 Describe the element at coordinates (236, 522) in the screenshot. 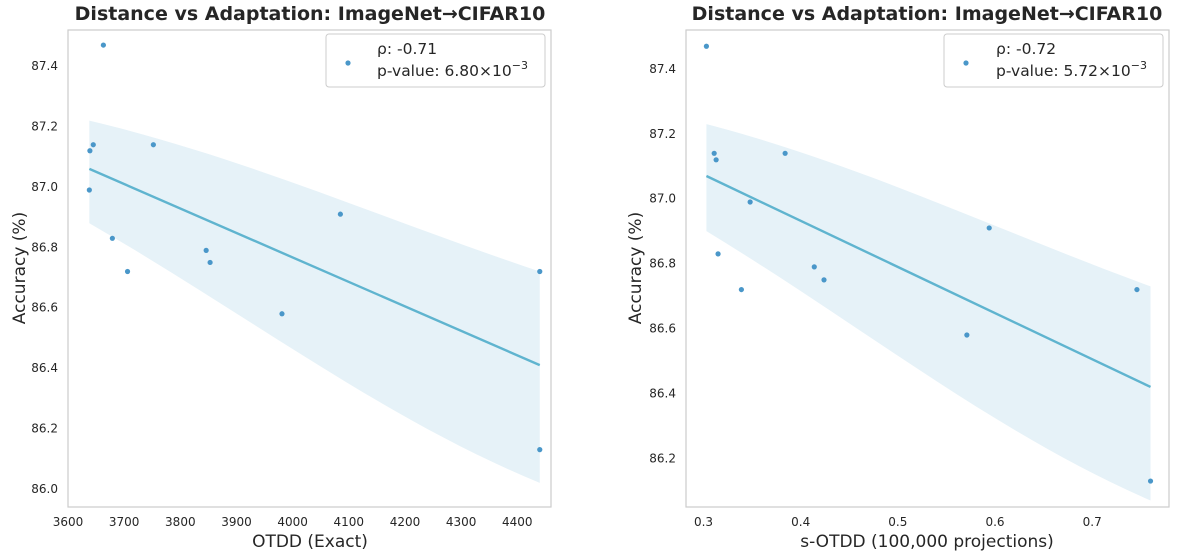

I see `x-tick-label: 3900` at that location.